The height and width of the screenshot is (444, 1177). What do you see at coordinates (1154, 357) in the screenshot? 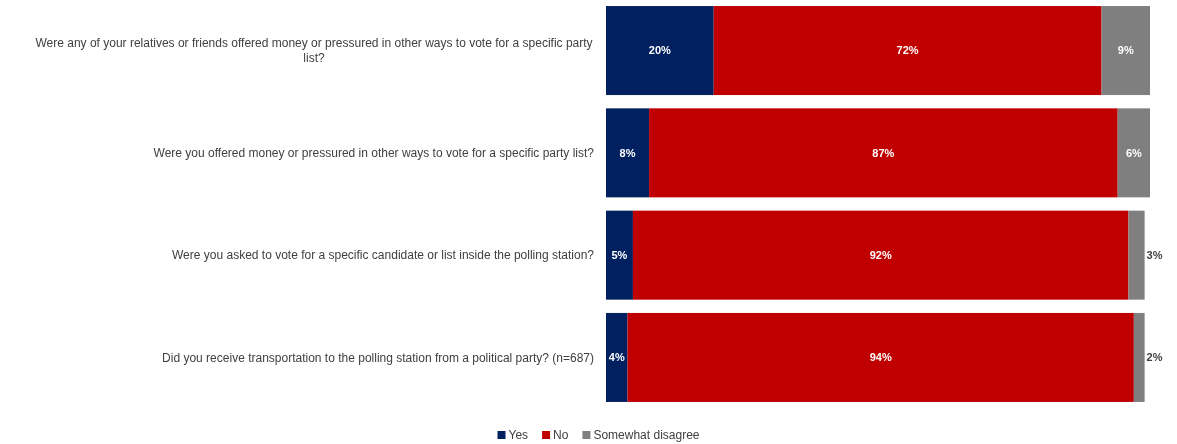
I see `data-label: 2%` at bounding box center [1154, 357].